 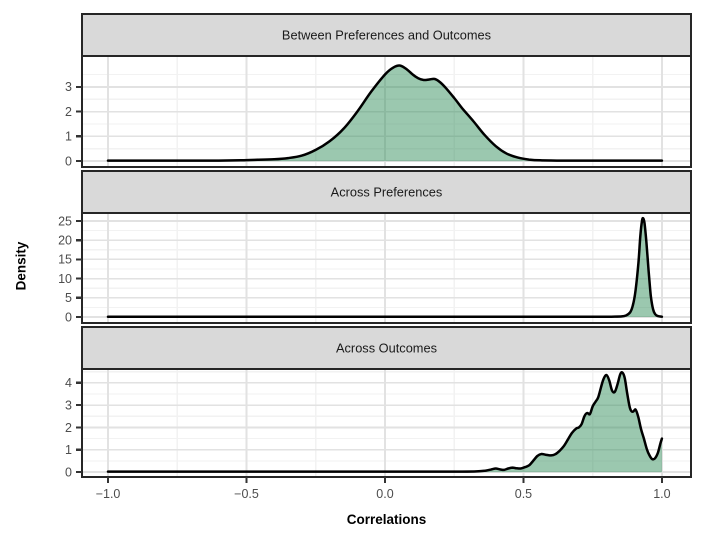 I want to click on y-tick-label: 4, so click(x=68, y=383).